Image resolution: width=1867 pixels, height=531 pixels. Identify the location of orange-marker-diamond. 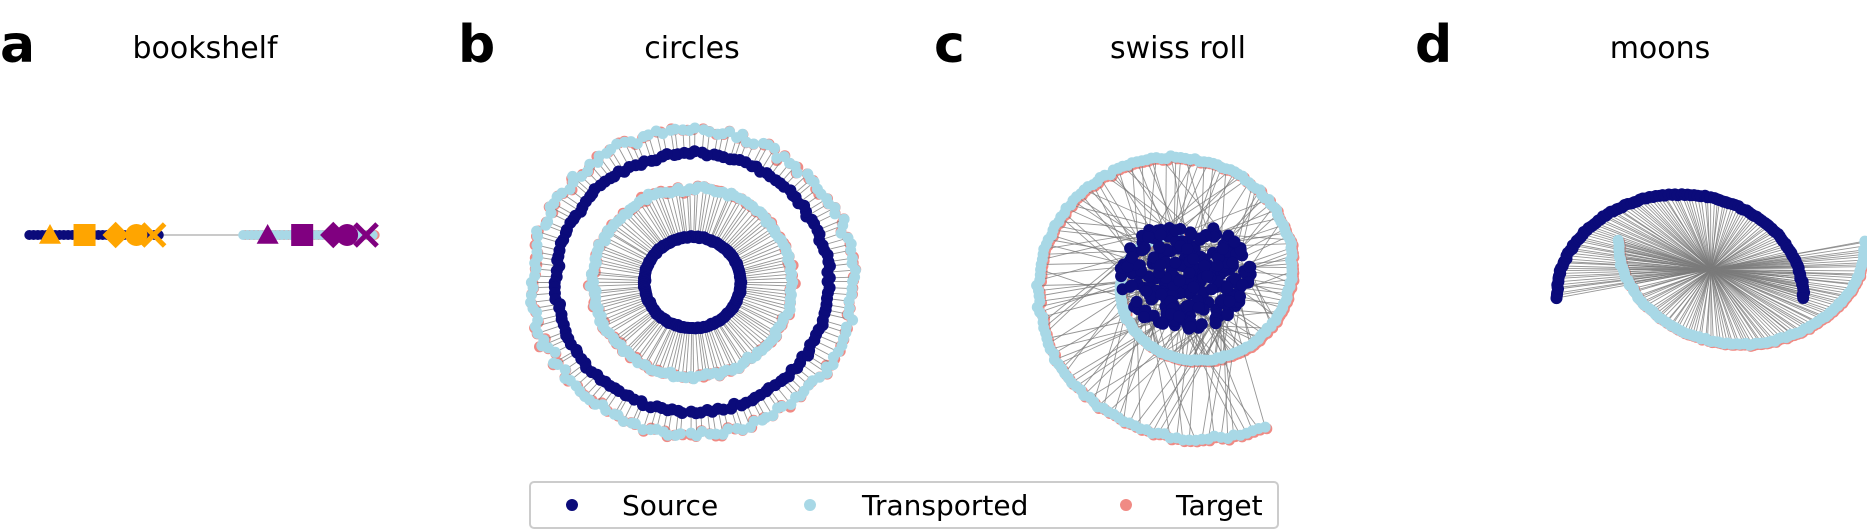
(115, 235).